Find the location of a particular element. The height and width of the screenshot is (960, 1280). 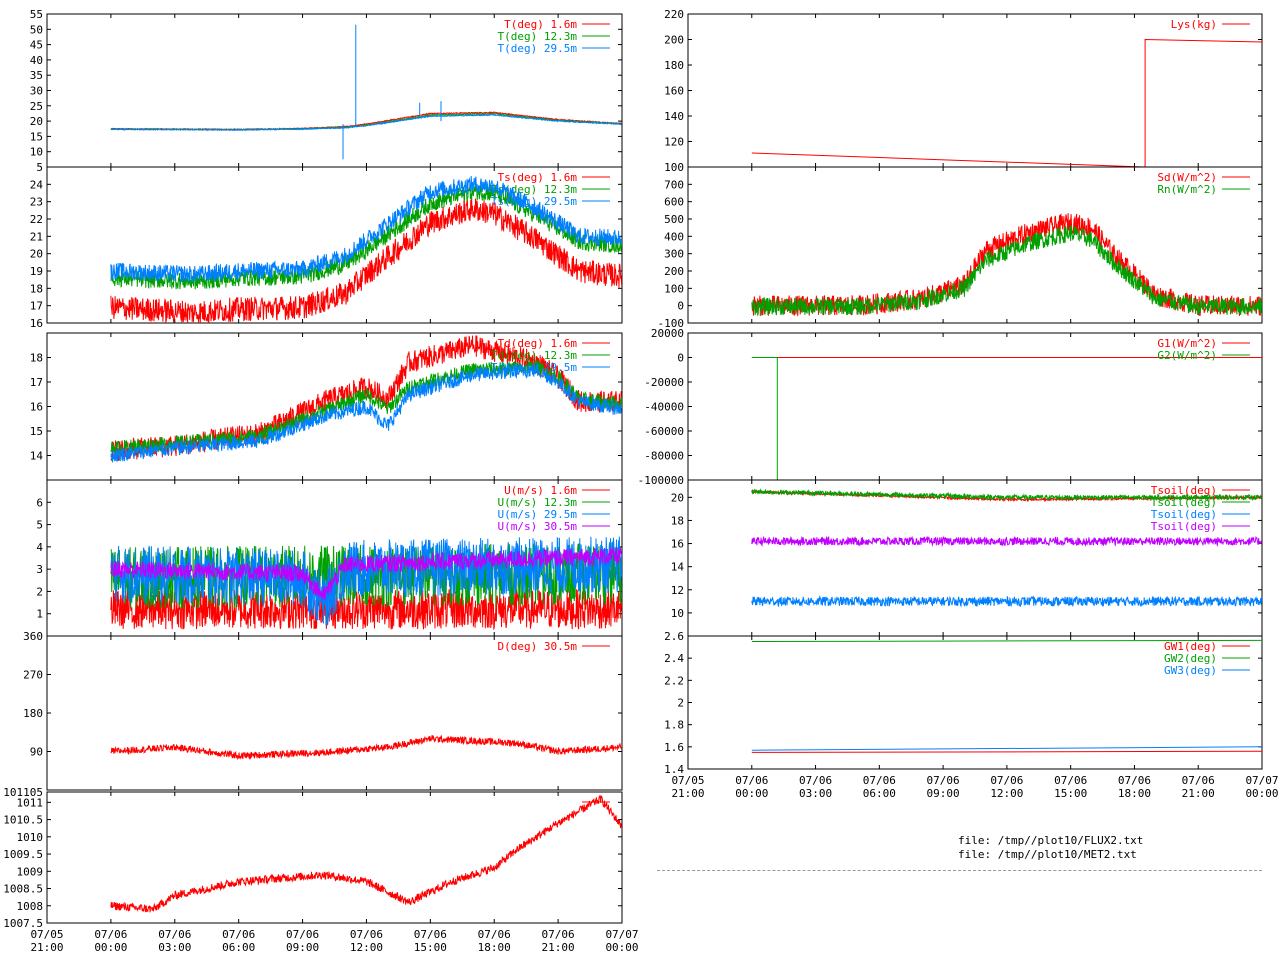

y-tick-label: 300 is located at coordinates (674, 254).